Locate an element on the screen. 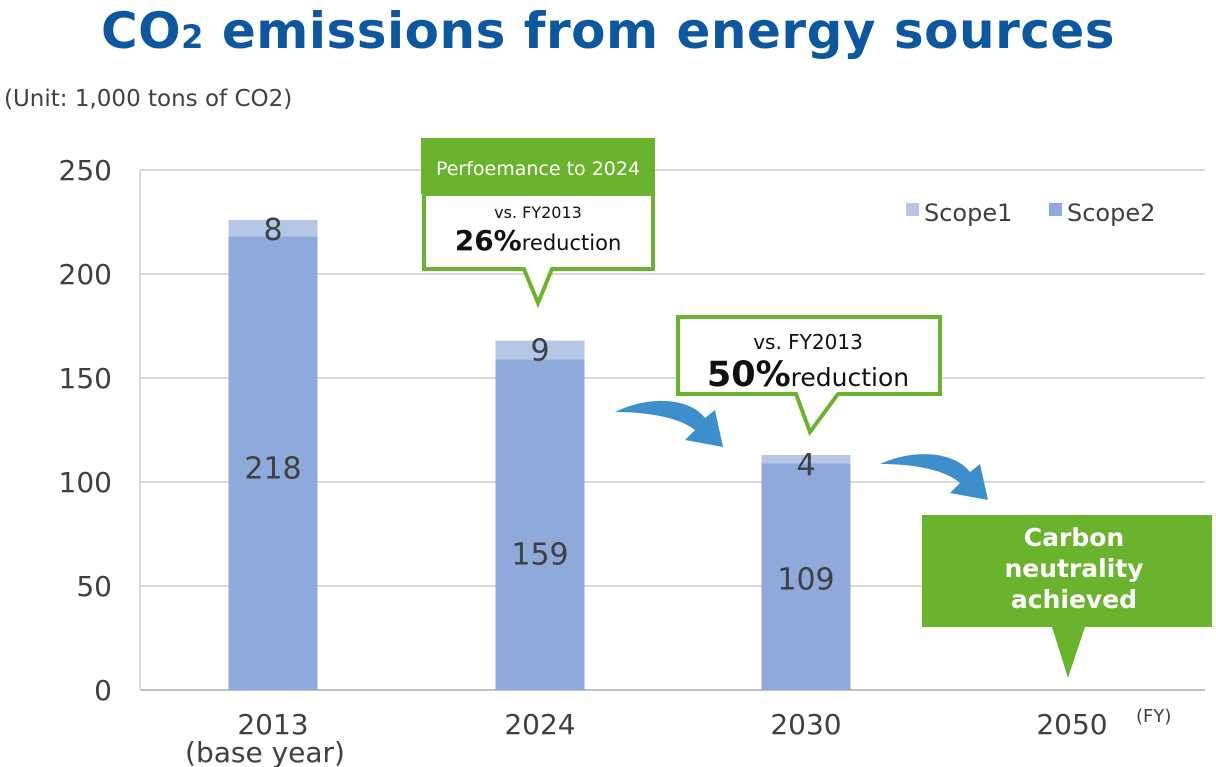 Image resolution: width=1216 pixels, height=767 pixels. callout-reduction: 50%reduction is located at coordinates (808, 375).